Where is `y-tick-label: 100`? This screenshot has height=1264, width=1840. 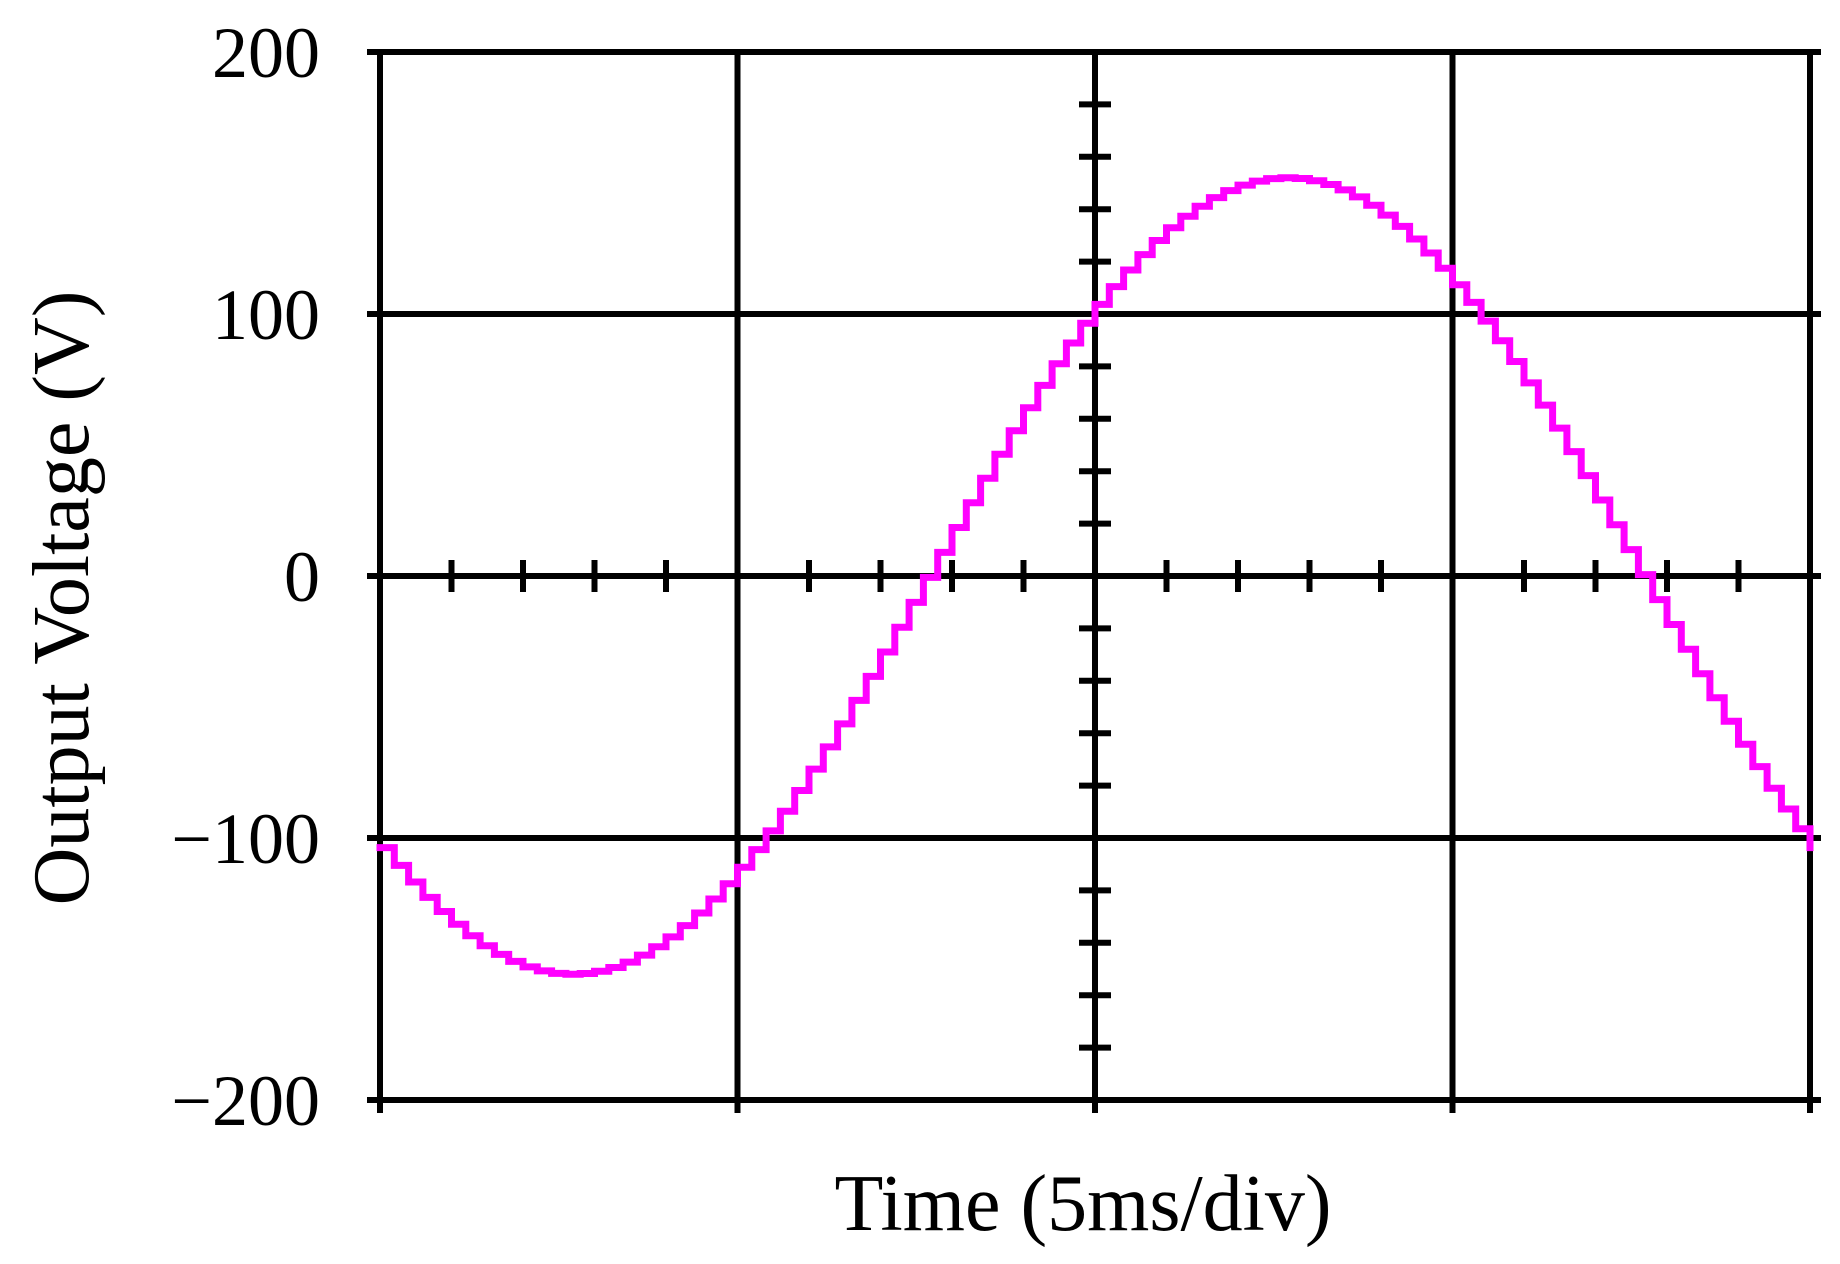 y-tick-label: 100 is located at coordinates (266, 315).